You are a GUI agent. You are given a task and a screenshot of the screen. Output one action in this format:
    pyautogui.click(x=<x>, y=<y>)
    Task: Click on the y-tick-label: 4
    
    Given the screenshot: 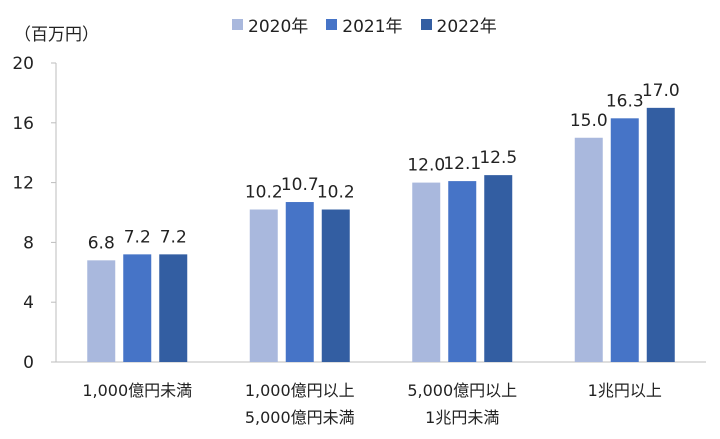 What is the action you would take?
    pyautogui.click(x=28, y=303)
    